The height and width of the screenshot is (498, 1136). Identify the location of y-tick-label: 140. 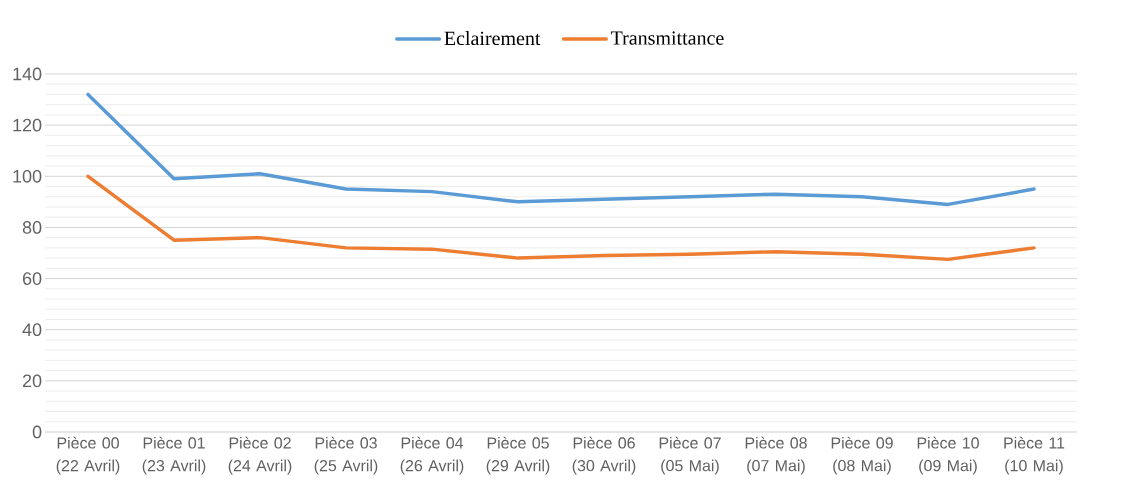
(27, 74).